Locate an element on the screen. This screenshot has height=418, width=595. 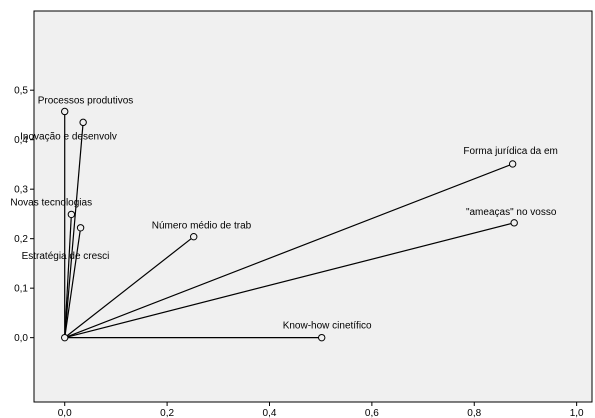
x-tick-label: 1,0 is located at coordinates (577, 413).